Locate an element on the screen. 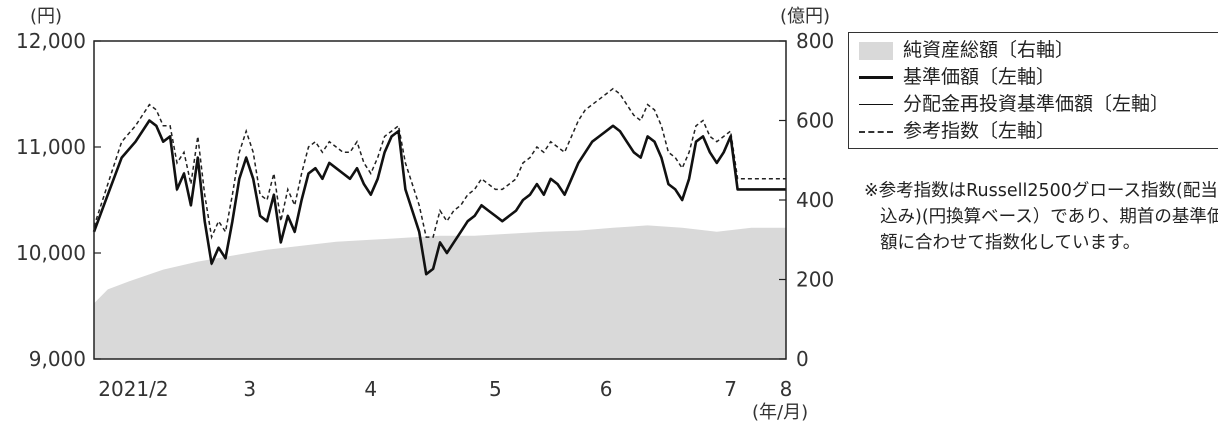 The image size is (1218, 423). legend-item-reference-index: 参考指数〔左軸〕 is located at coordinates (1038, 131).